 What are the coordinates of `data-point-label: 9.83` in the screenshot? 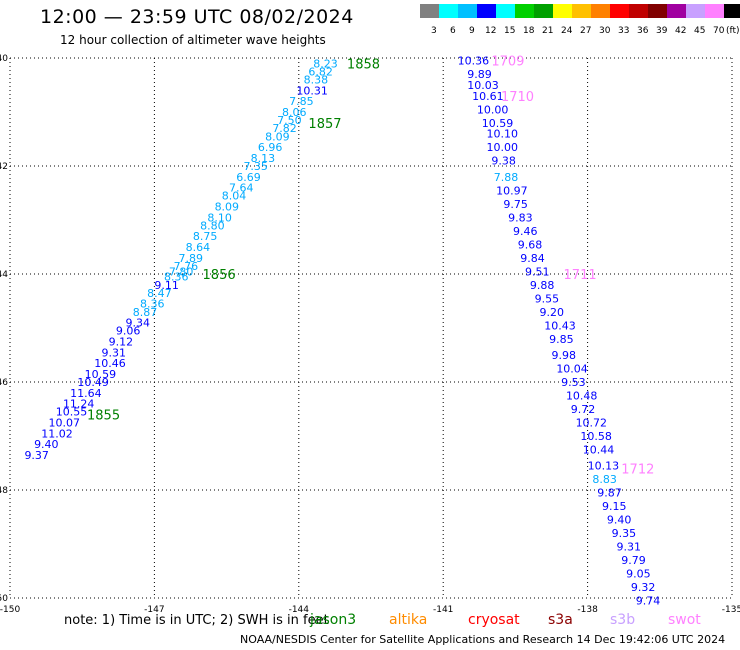 It's located at (520, 217).